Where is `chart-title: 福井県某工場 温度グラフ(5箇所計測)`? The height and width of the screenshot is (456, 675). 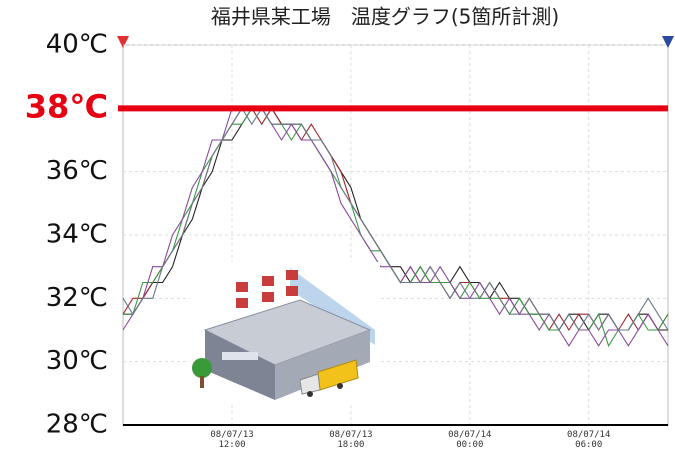
chart-title: 福井県某工場 温度グラフ(5箇所計測) is located at coordinates (385, 17).